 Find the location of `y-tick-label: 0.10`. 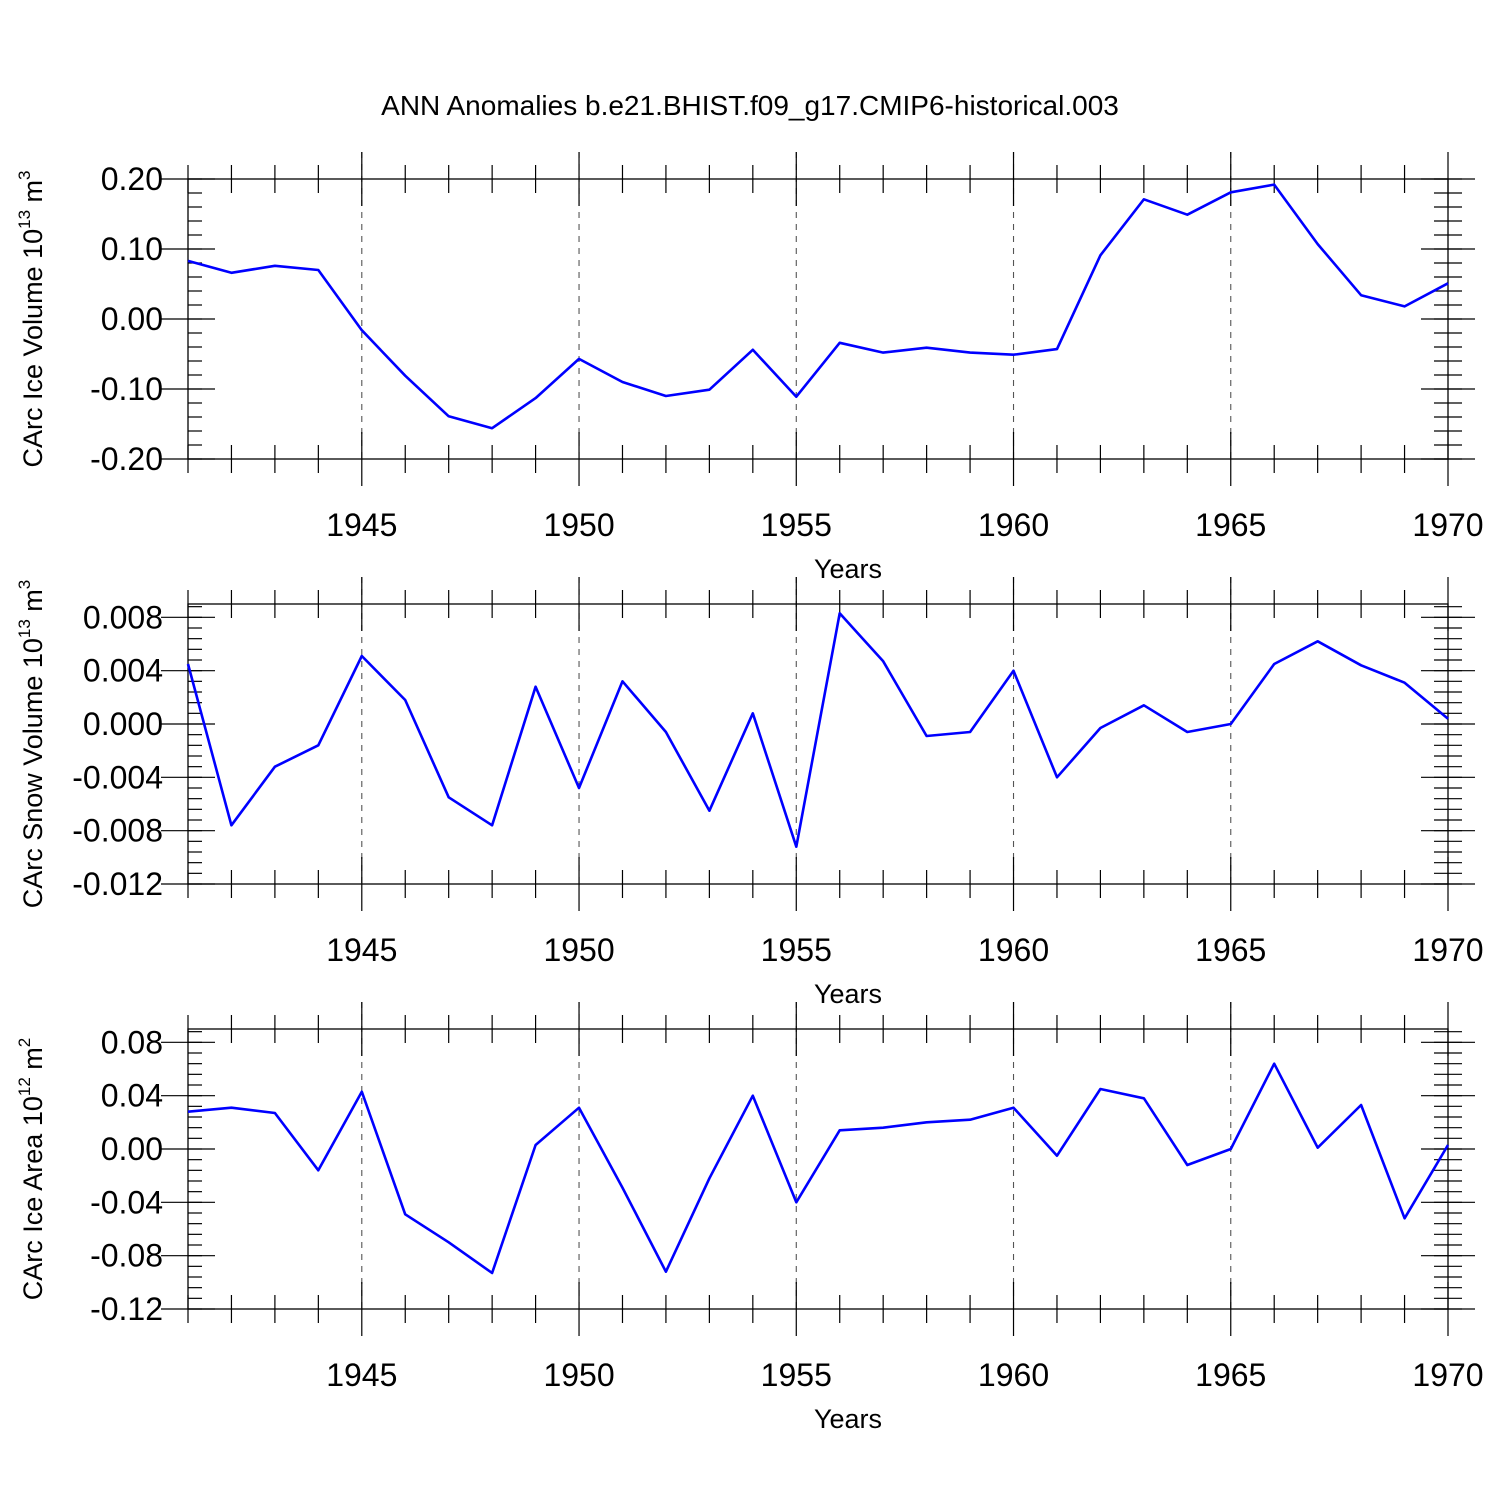

y-tick-label: 0.10 is located at coordinates (132, 249).